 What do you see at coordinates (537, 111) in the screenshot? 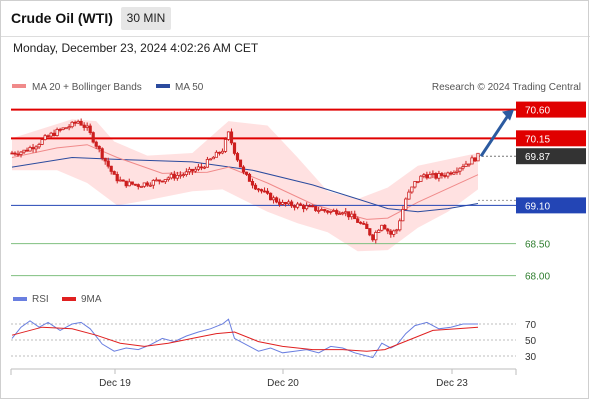
I see `resistance-label: 70.60` at bounding box center [537, 111].